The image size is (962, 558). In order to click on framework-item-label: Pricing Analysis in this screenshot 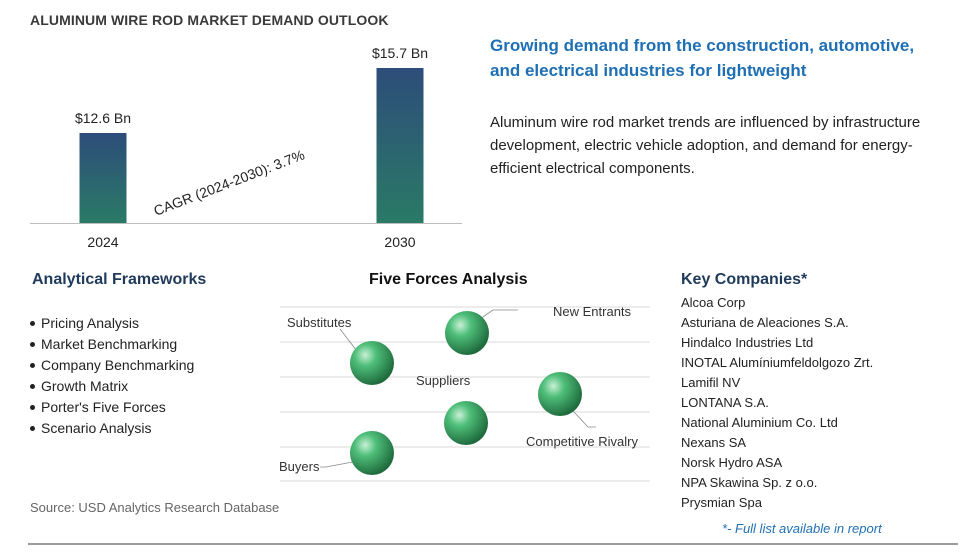, I will do `click(90, 323)`.